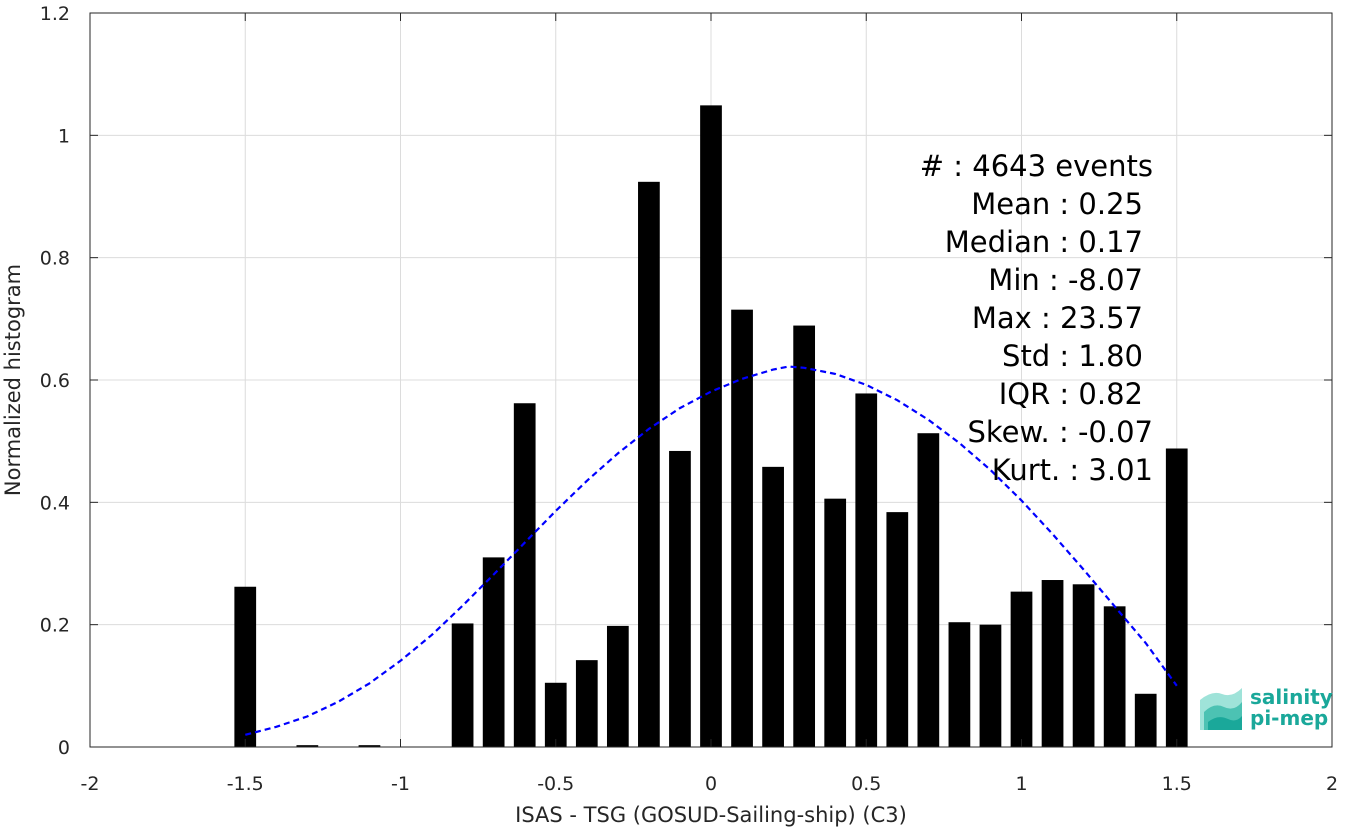 The width and height of the screenshot is (1347, 828). I want to click on x-tick-label: 1.5, so click(1177, 784).